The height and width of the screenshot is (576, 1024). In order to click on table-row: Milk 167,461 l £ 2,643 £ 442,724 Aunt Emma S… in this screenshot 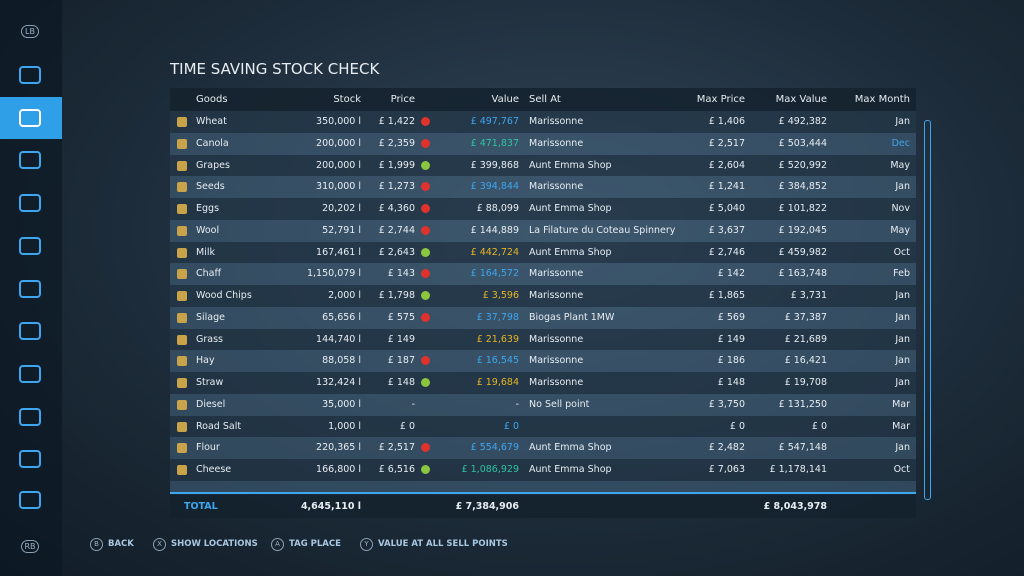, I will do `click(543, 252)`.